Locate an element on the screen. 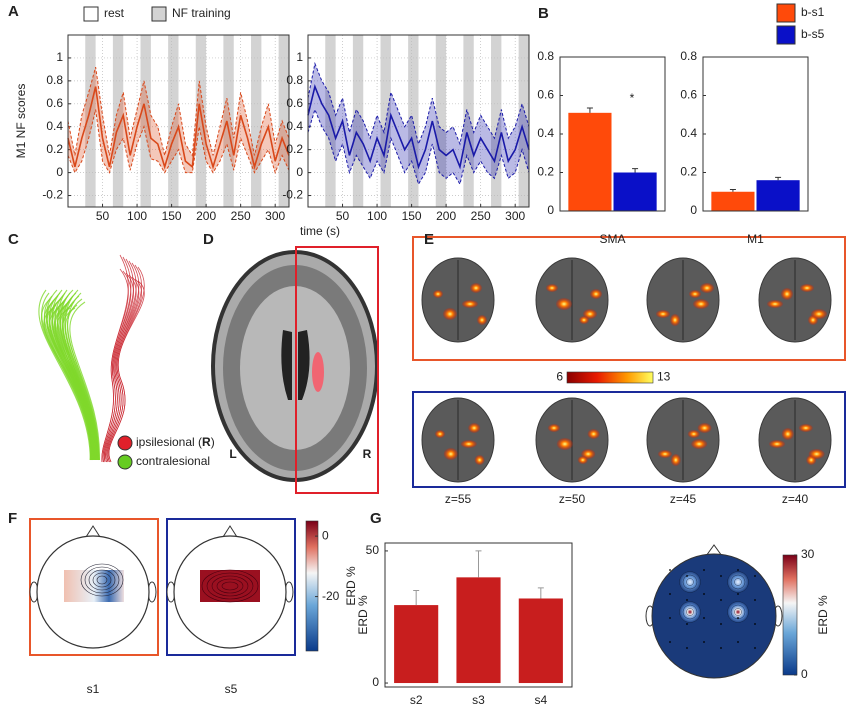  colorbar: 6 13 is located at coordinates (613, 377).